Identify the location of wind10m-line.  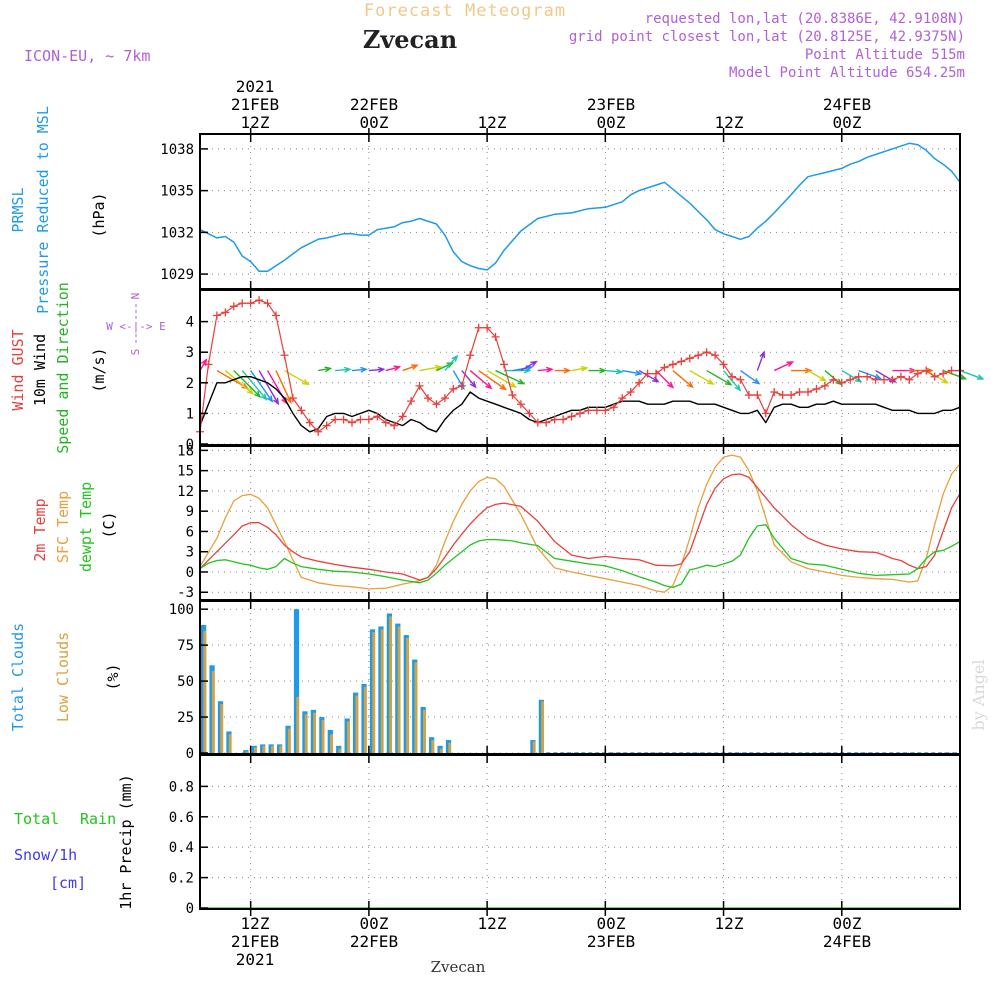
(580, 404).